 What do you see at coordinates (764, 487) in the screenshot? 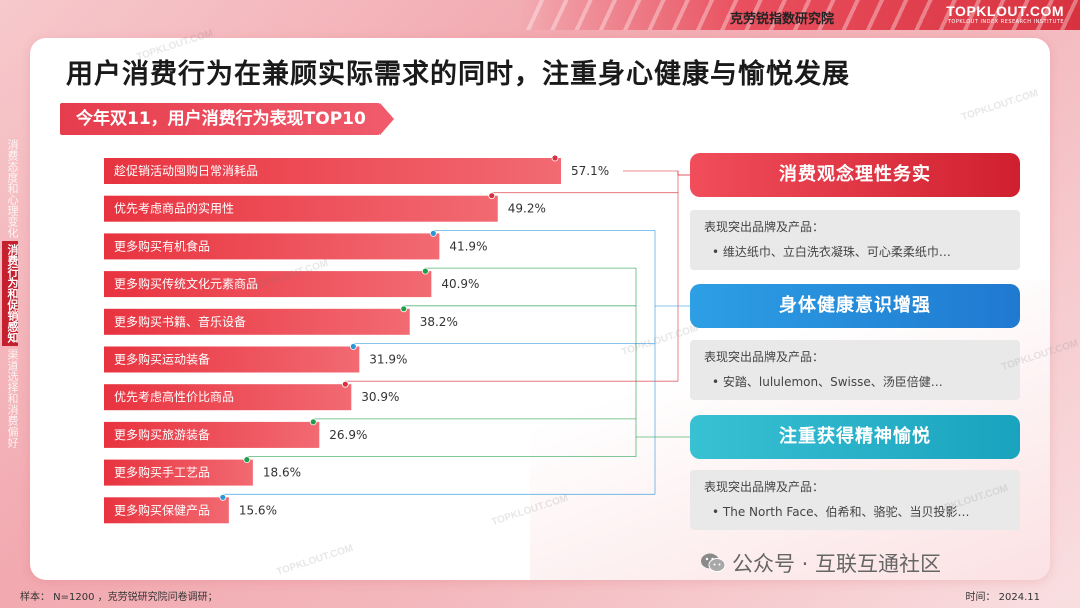
I see `panel-spirit-header: 表现突出品牌及产品：` at bounding box center [764, 487].